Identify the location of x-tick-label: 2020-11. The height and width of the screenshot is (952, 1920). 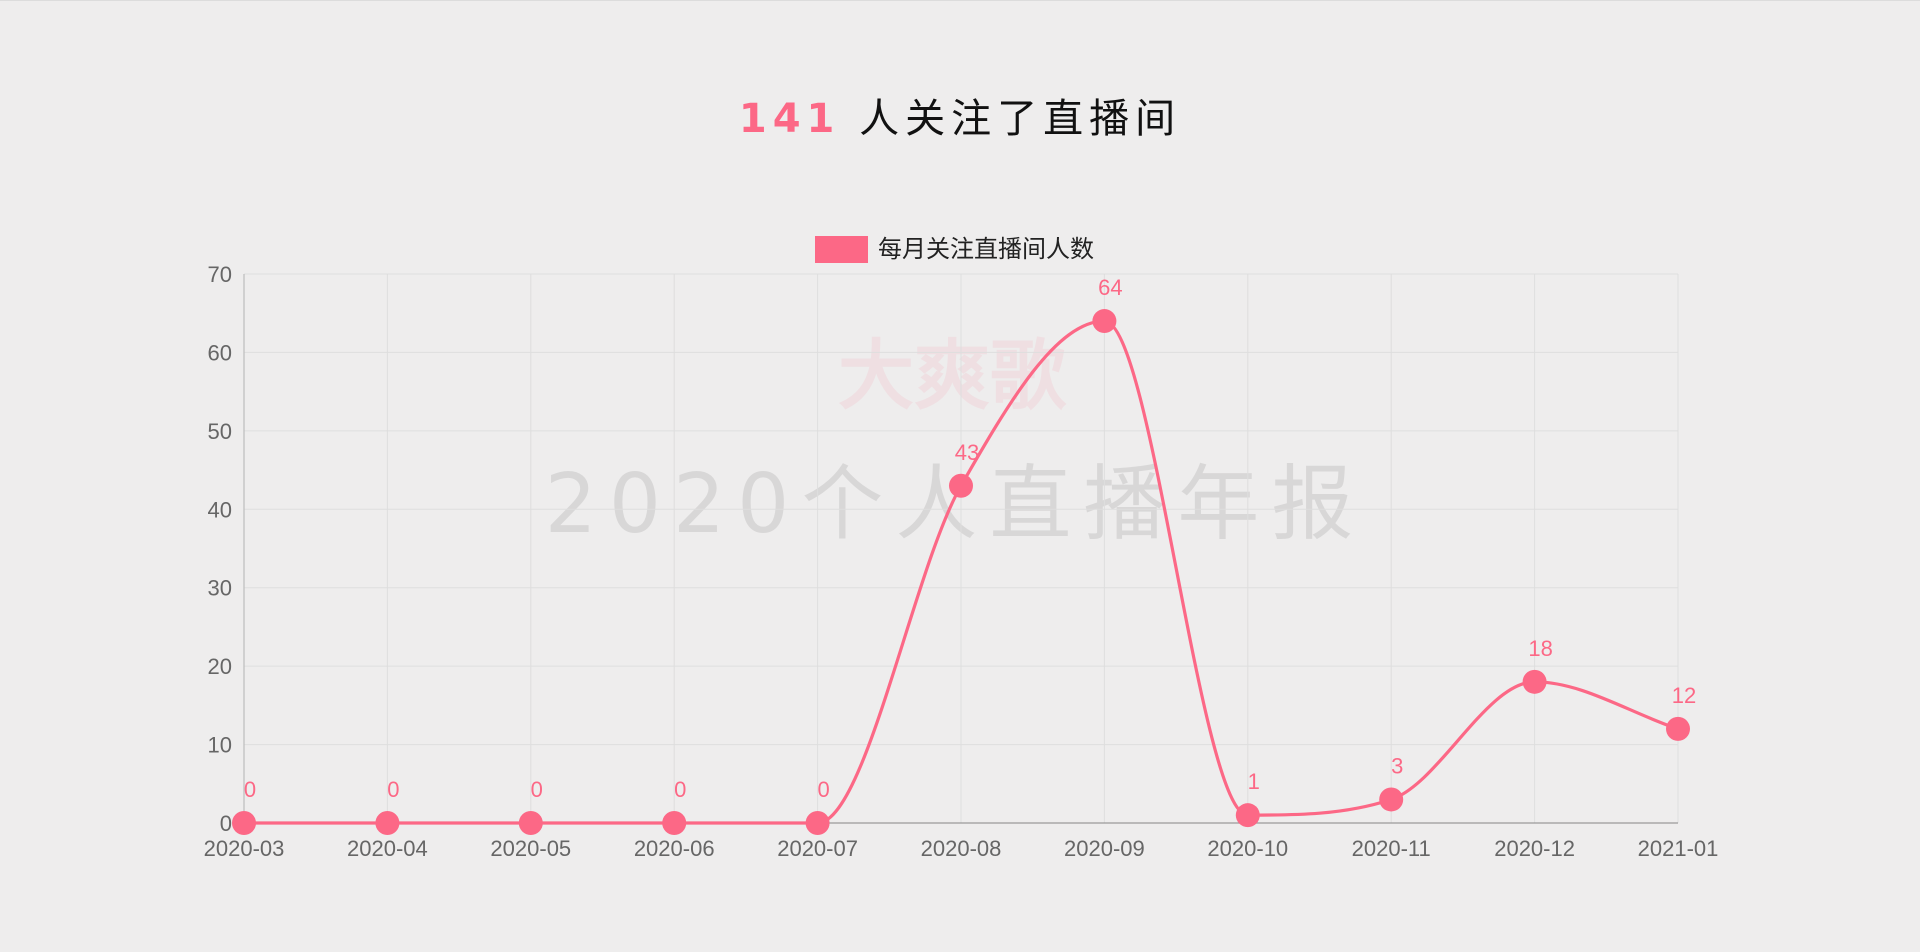
(1391, 848).